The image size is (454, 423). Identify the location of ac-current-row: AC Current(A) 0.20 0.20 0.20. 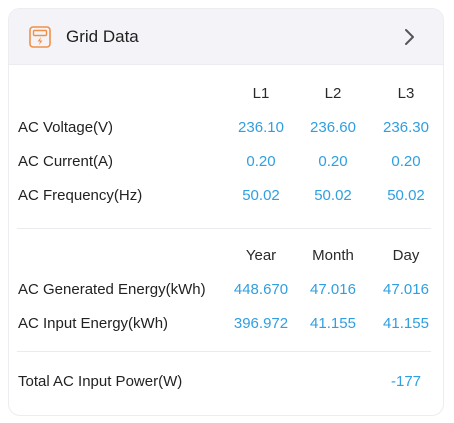
(226, 162).